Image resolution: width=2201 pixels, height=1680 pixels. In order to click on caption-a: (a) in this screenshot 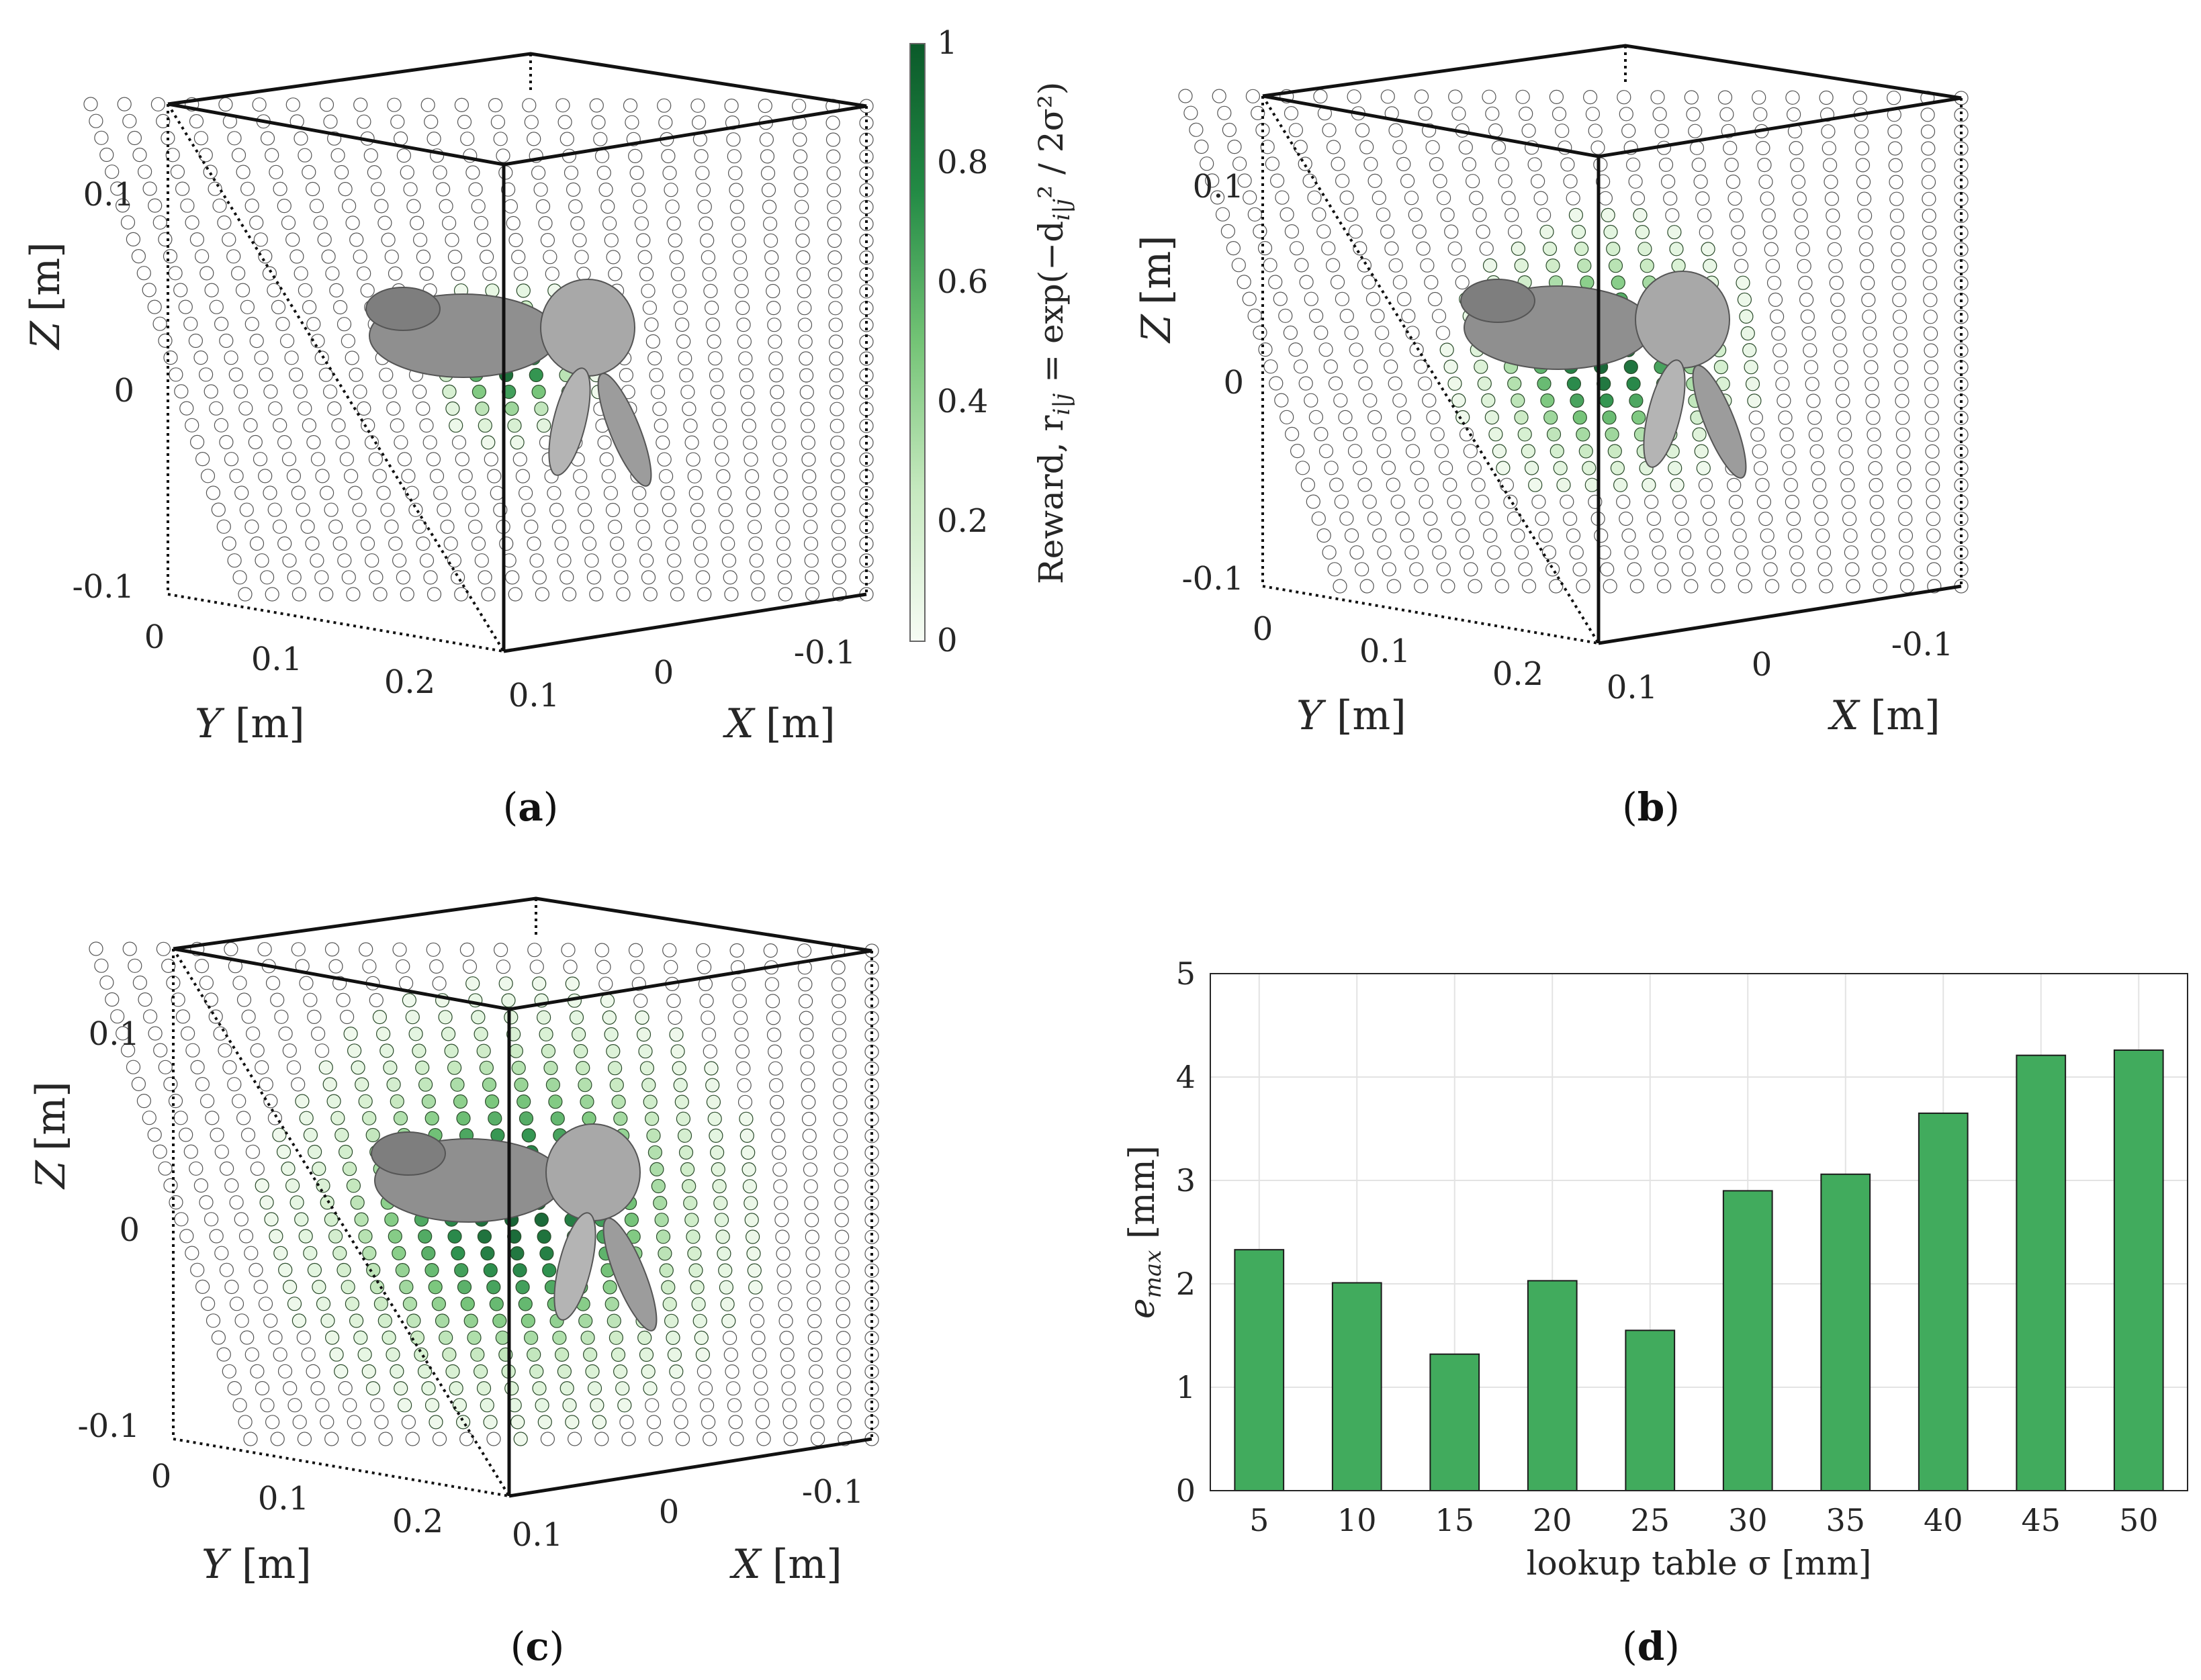, I will do `click(531, 807)`.